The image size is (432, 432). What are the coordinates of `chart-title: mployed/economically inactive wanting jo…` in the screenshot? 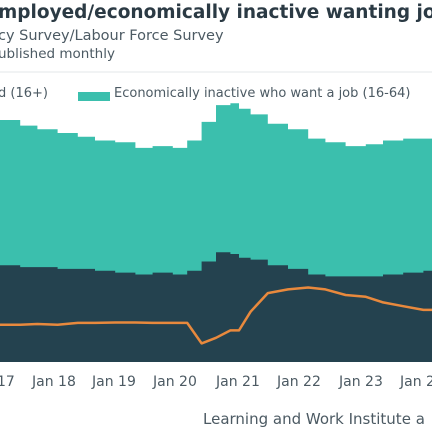 It's located at (216, 12).